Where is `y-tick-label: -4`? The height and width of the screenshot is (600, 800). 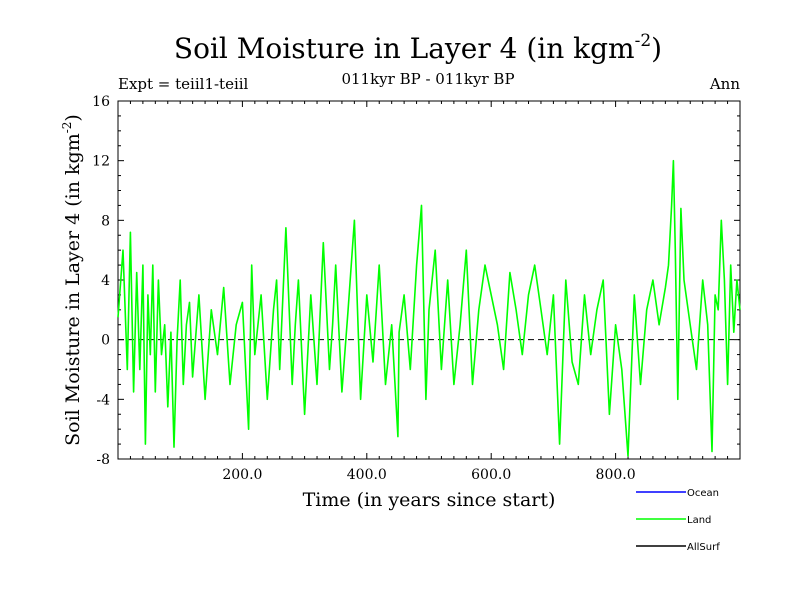
y-tick-label: -4 is located at coordinates (103, 400).